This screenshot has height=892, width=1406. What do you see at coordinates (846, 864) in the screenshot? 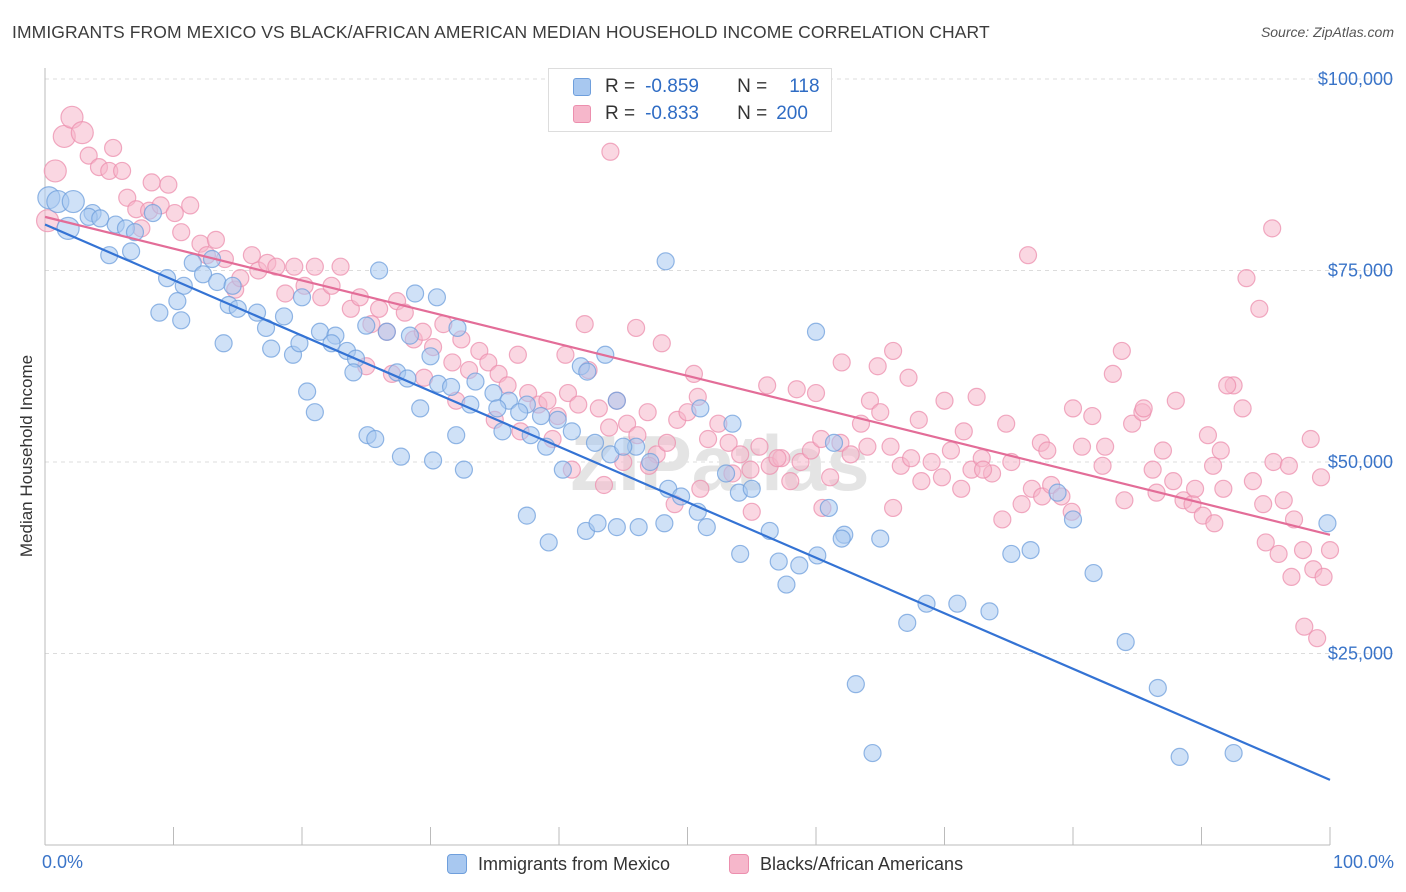
I see `legend-item-black: Blacks/African Americans` at bounding box center [846, 864].